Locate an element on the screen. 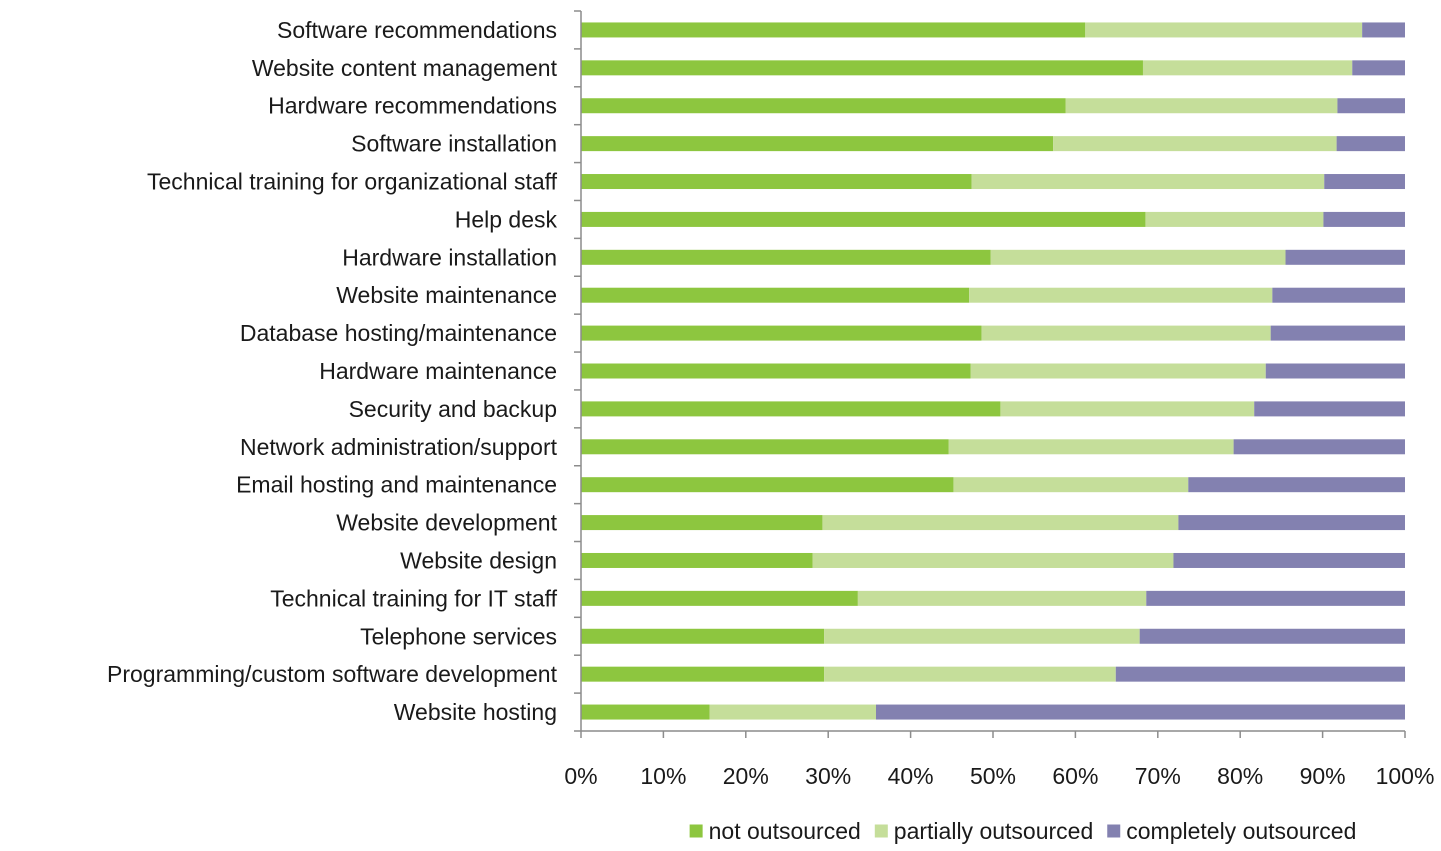 Image resolution: width=1441 pixels, height=851 pixels. legend-label: completely outsourced is located at coordinates (1241, 831).